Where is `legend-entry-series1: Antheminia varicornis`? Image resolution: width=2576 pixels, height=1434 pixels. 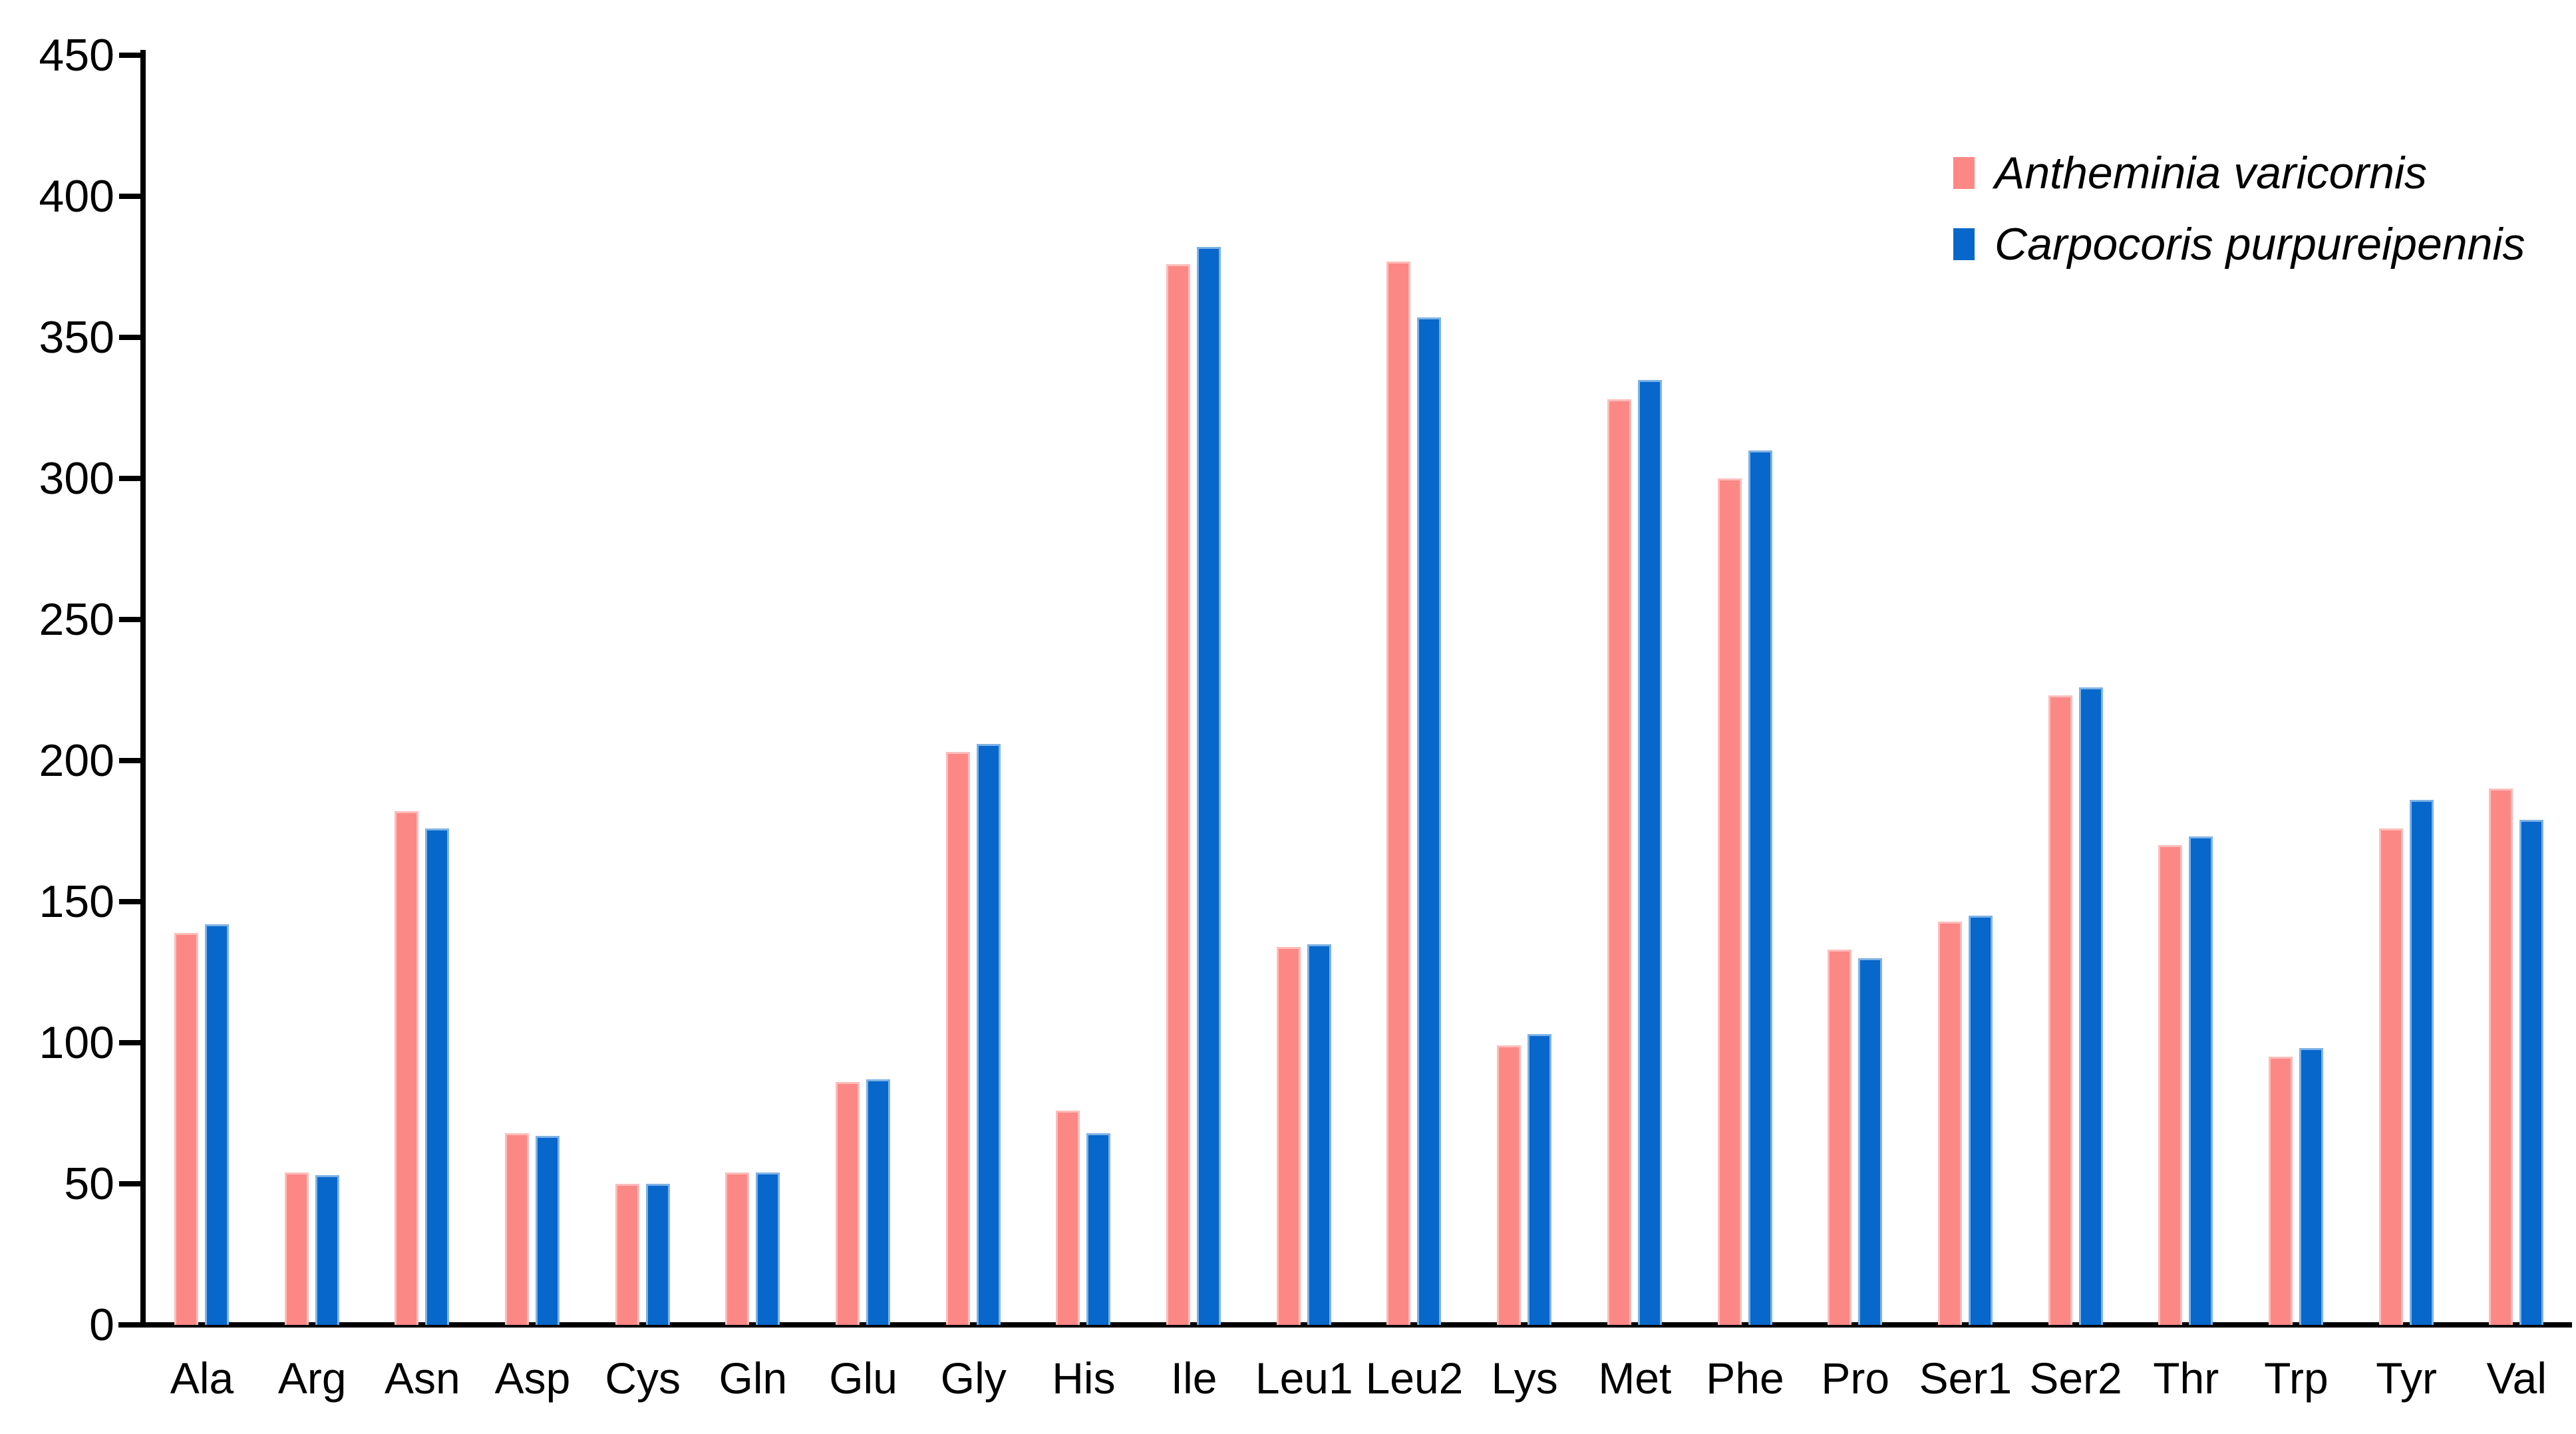
legend-entry-series1: Antheminia varicornis is located at coordinates (2190, 173).